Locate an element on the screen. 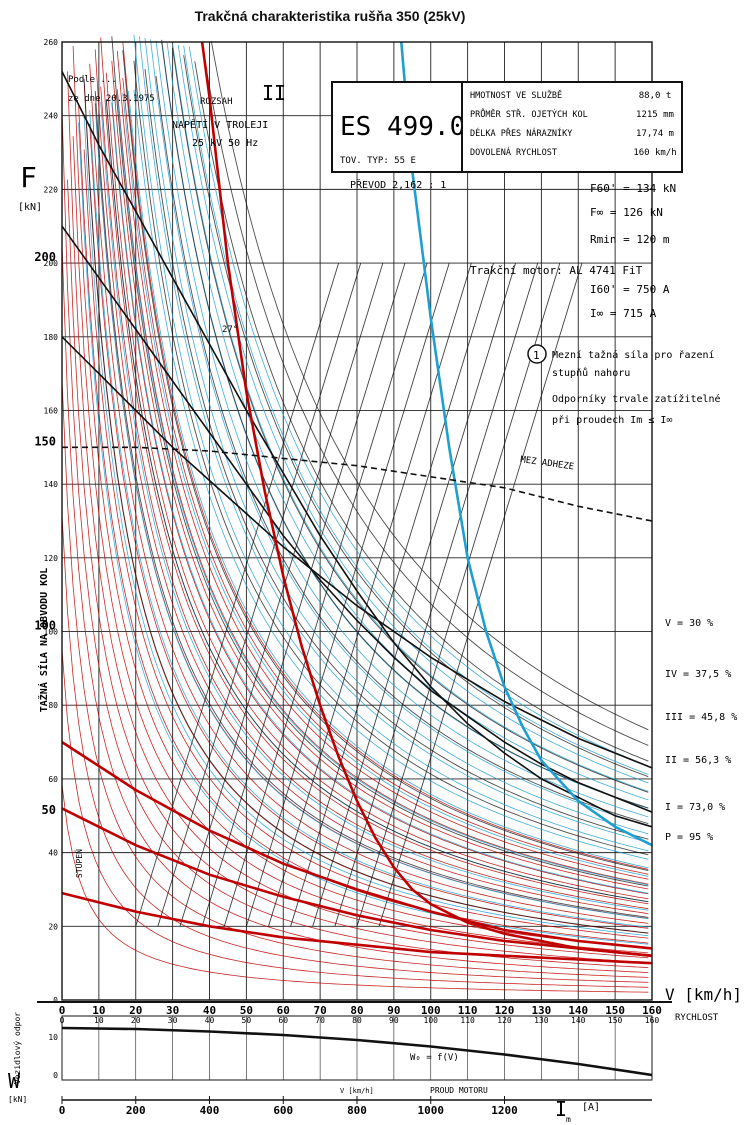 The image size is (744, 1125). stupen-label: STUPEŇ is located at coordinates (78, 863).